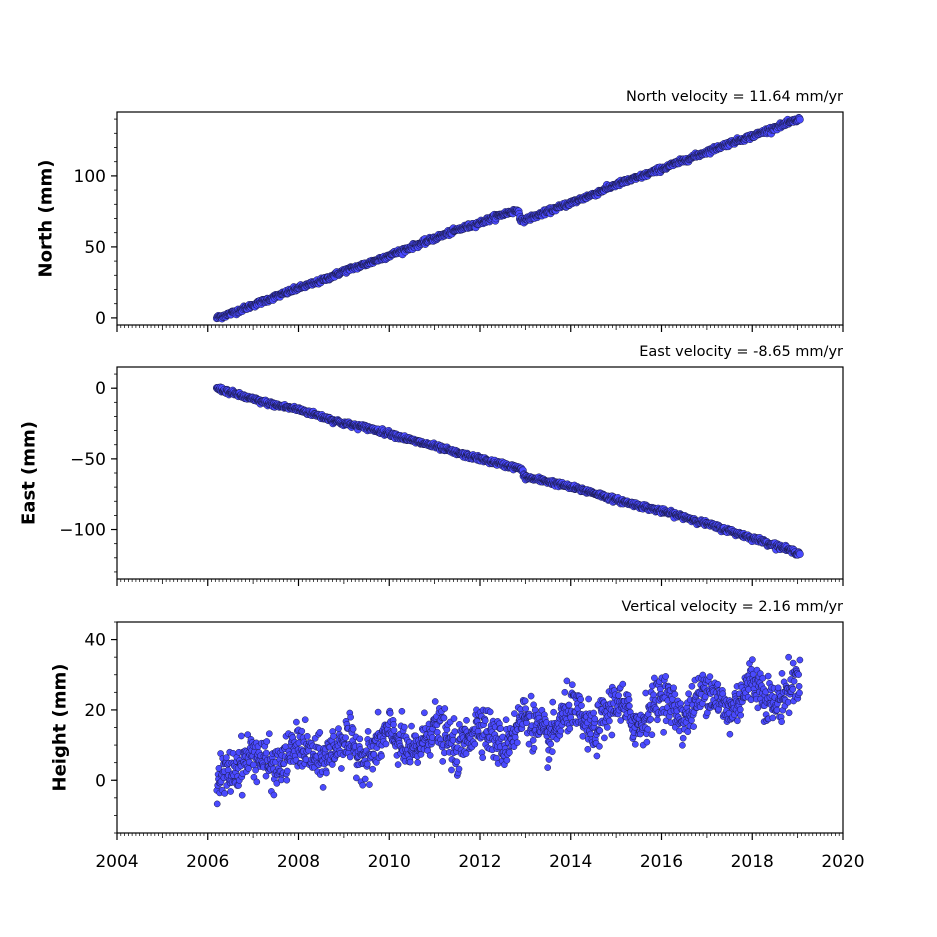  I want to click on x-tick-label: 2016, so click(661, 862).